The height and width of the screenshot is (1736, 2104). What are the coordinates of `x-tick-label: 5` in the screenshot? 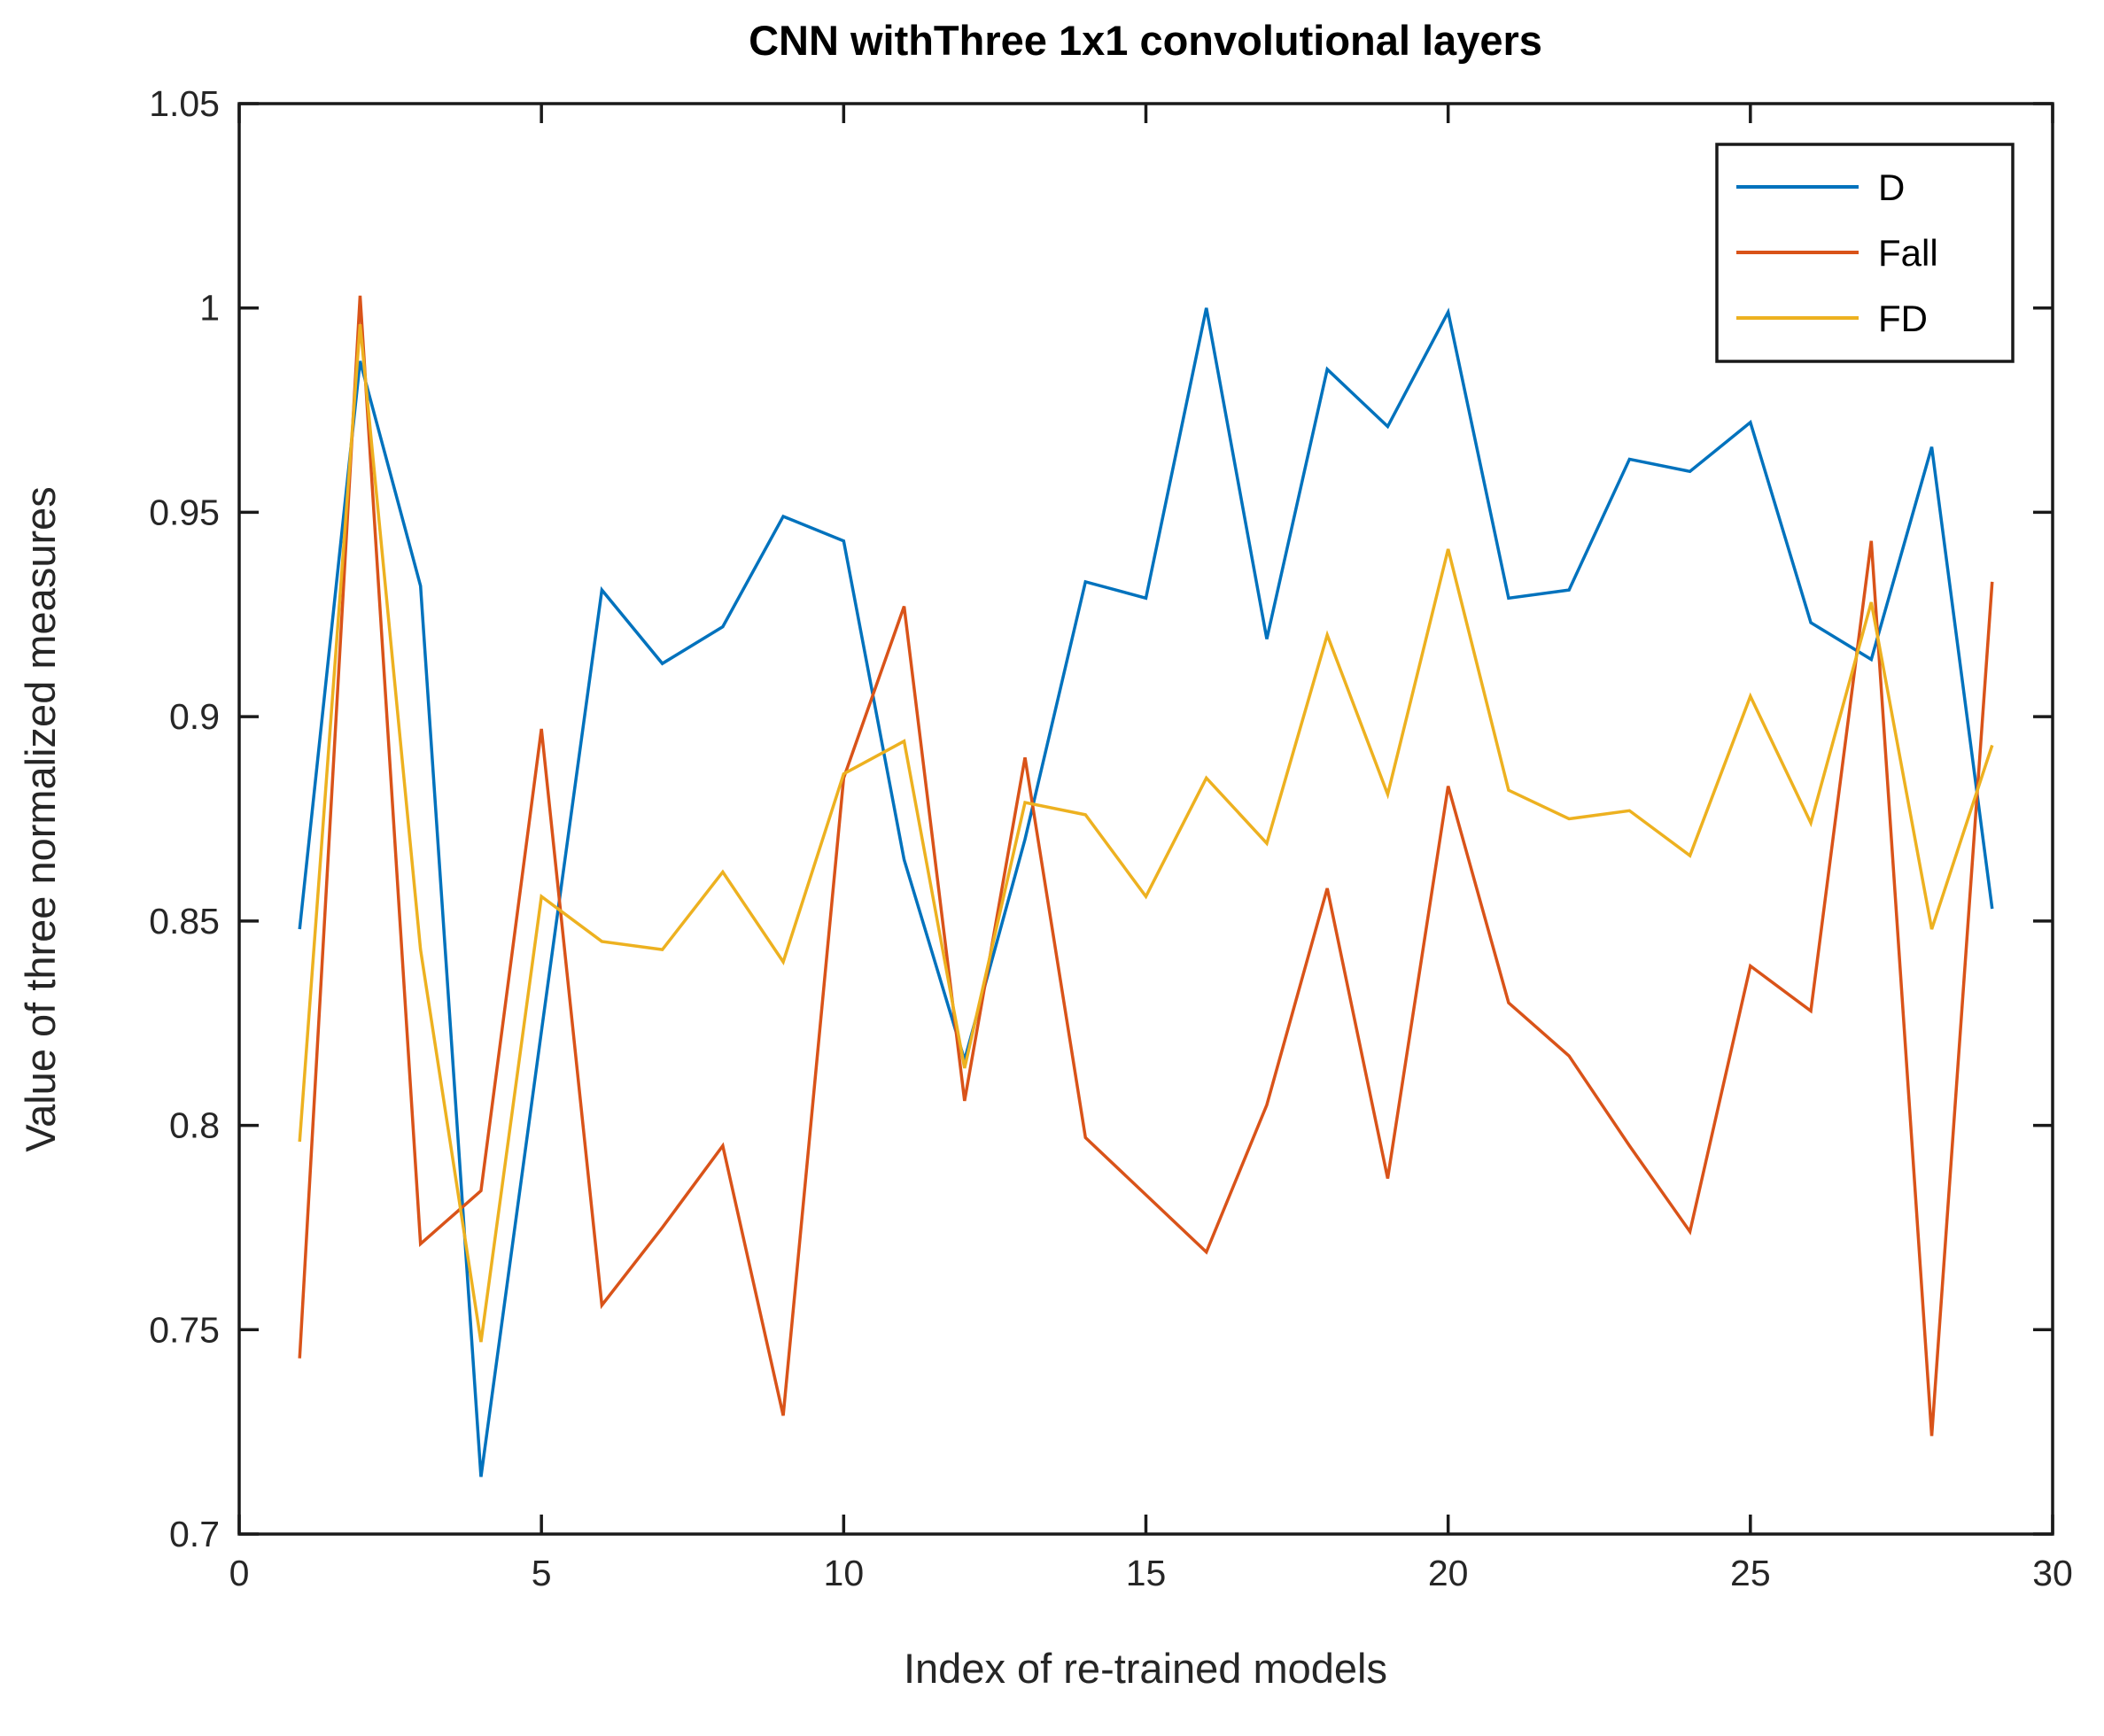 It's located at (542, 1573).